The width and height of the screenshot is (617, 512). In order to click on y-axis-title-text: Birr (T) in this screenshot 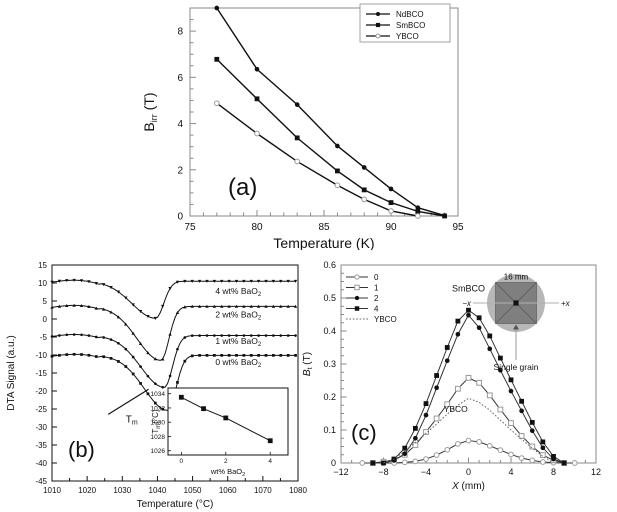, I will do `click(150, 111)`.